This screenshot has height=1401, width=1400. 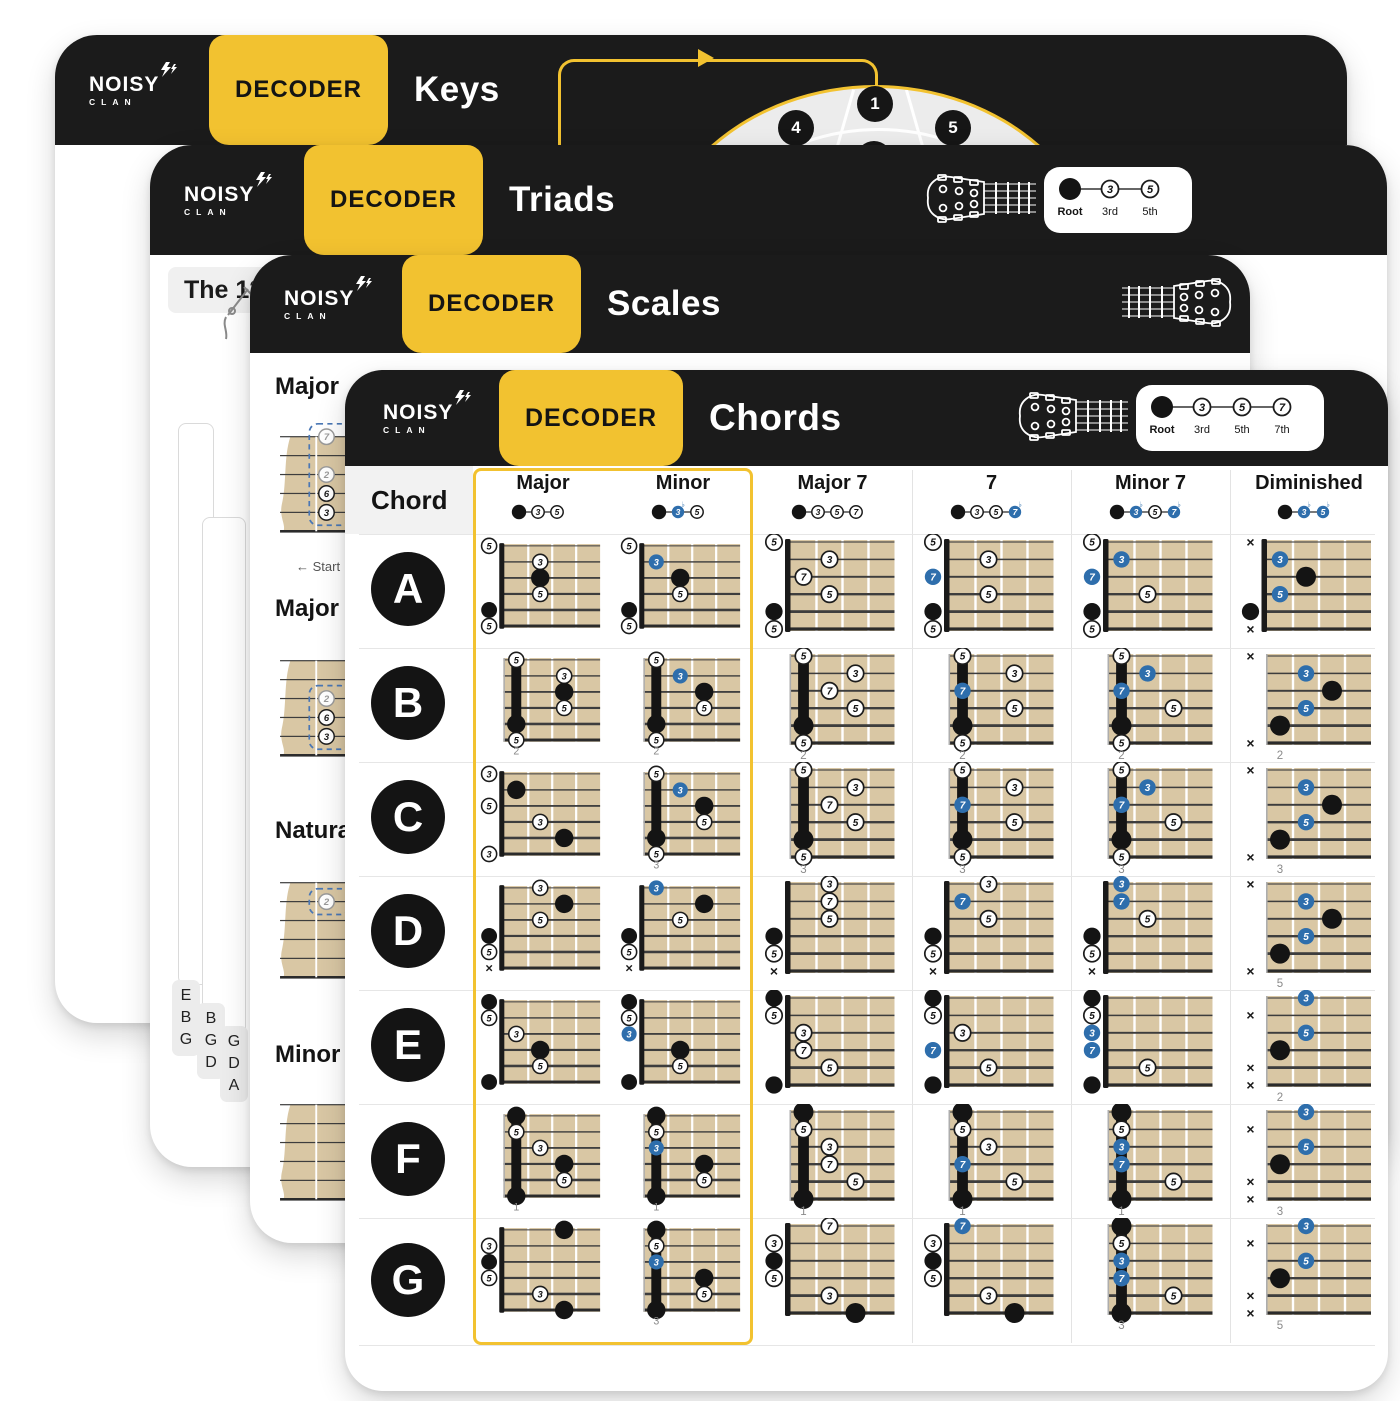 What do you see at coordinates (683, 1275) in the screenshot?
I see `chord-diagram-G-minor: 5 3 5 3` at bounding box center [683, 1275].